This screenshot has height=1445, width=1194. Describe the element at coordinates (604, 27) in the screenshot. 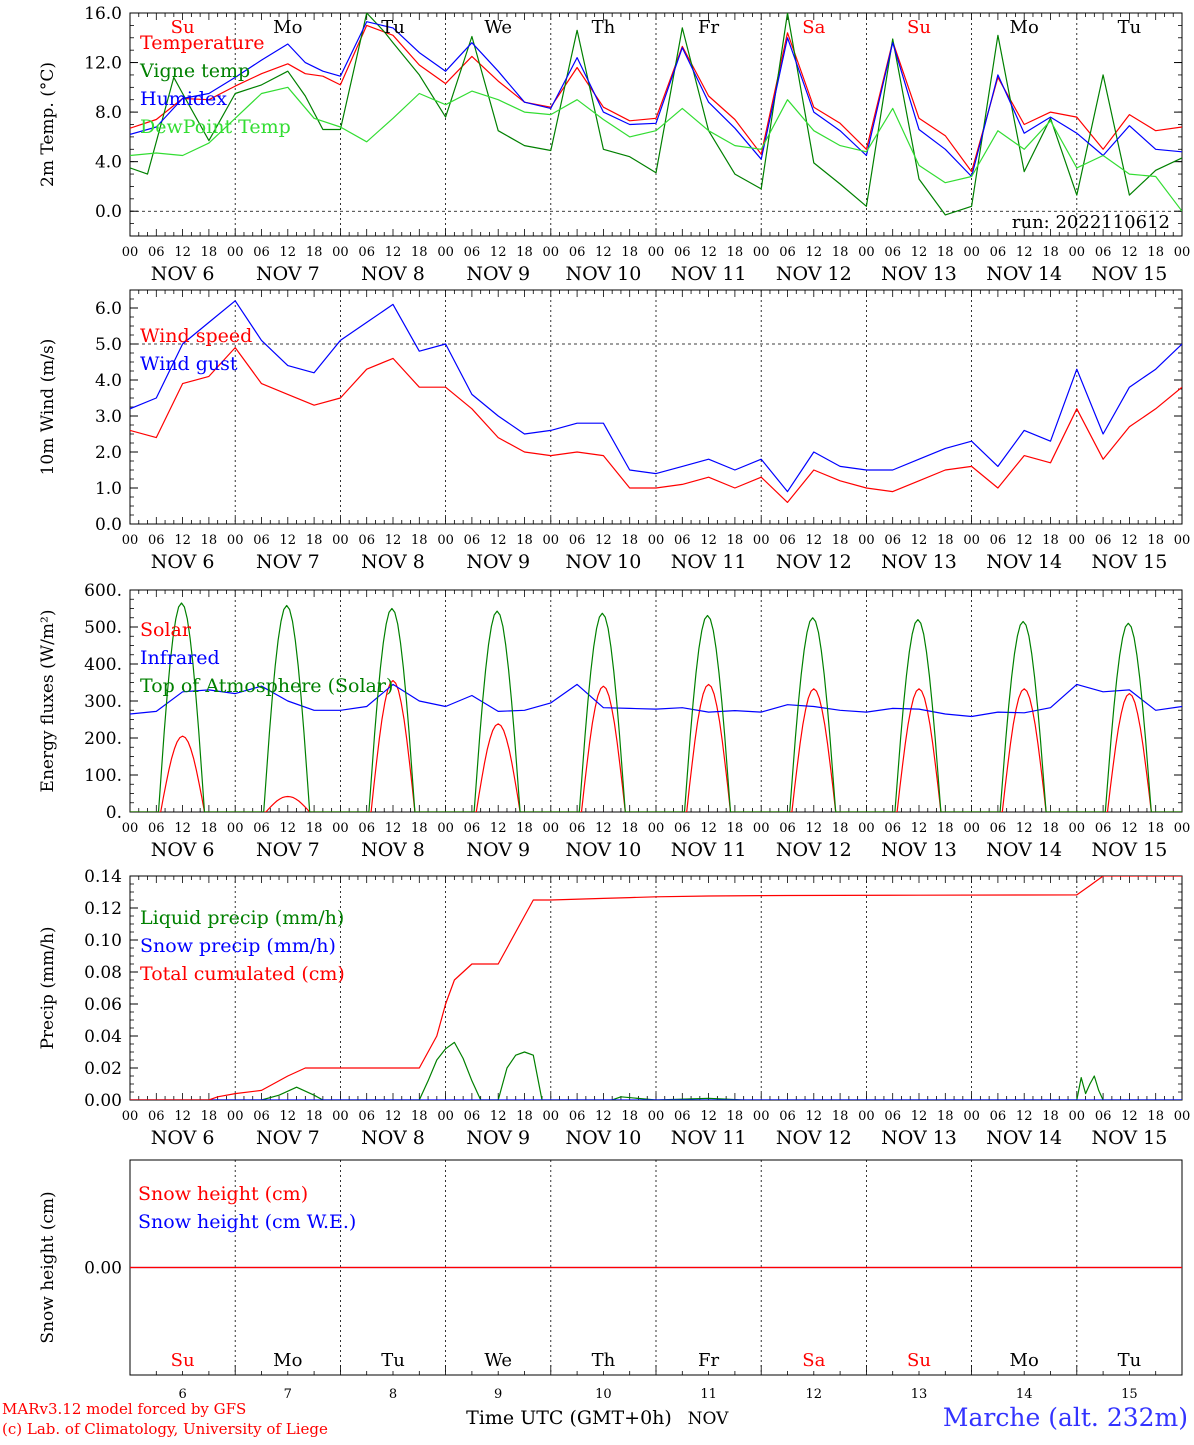

I see `weekday-label: Th` at that location.